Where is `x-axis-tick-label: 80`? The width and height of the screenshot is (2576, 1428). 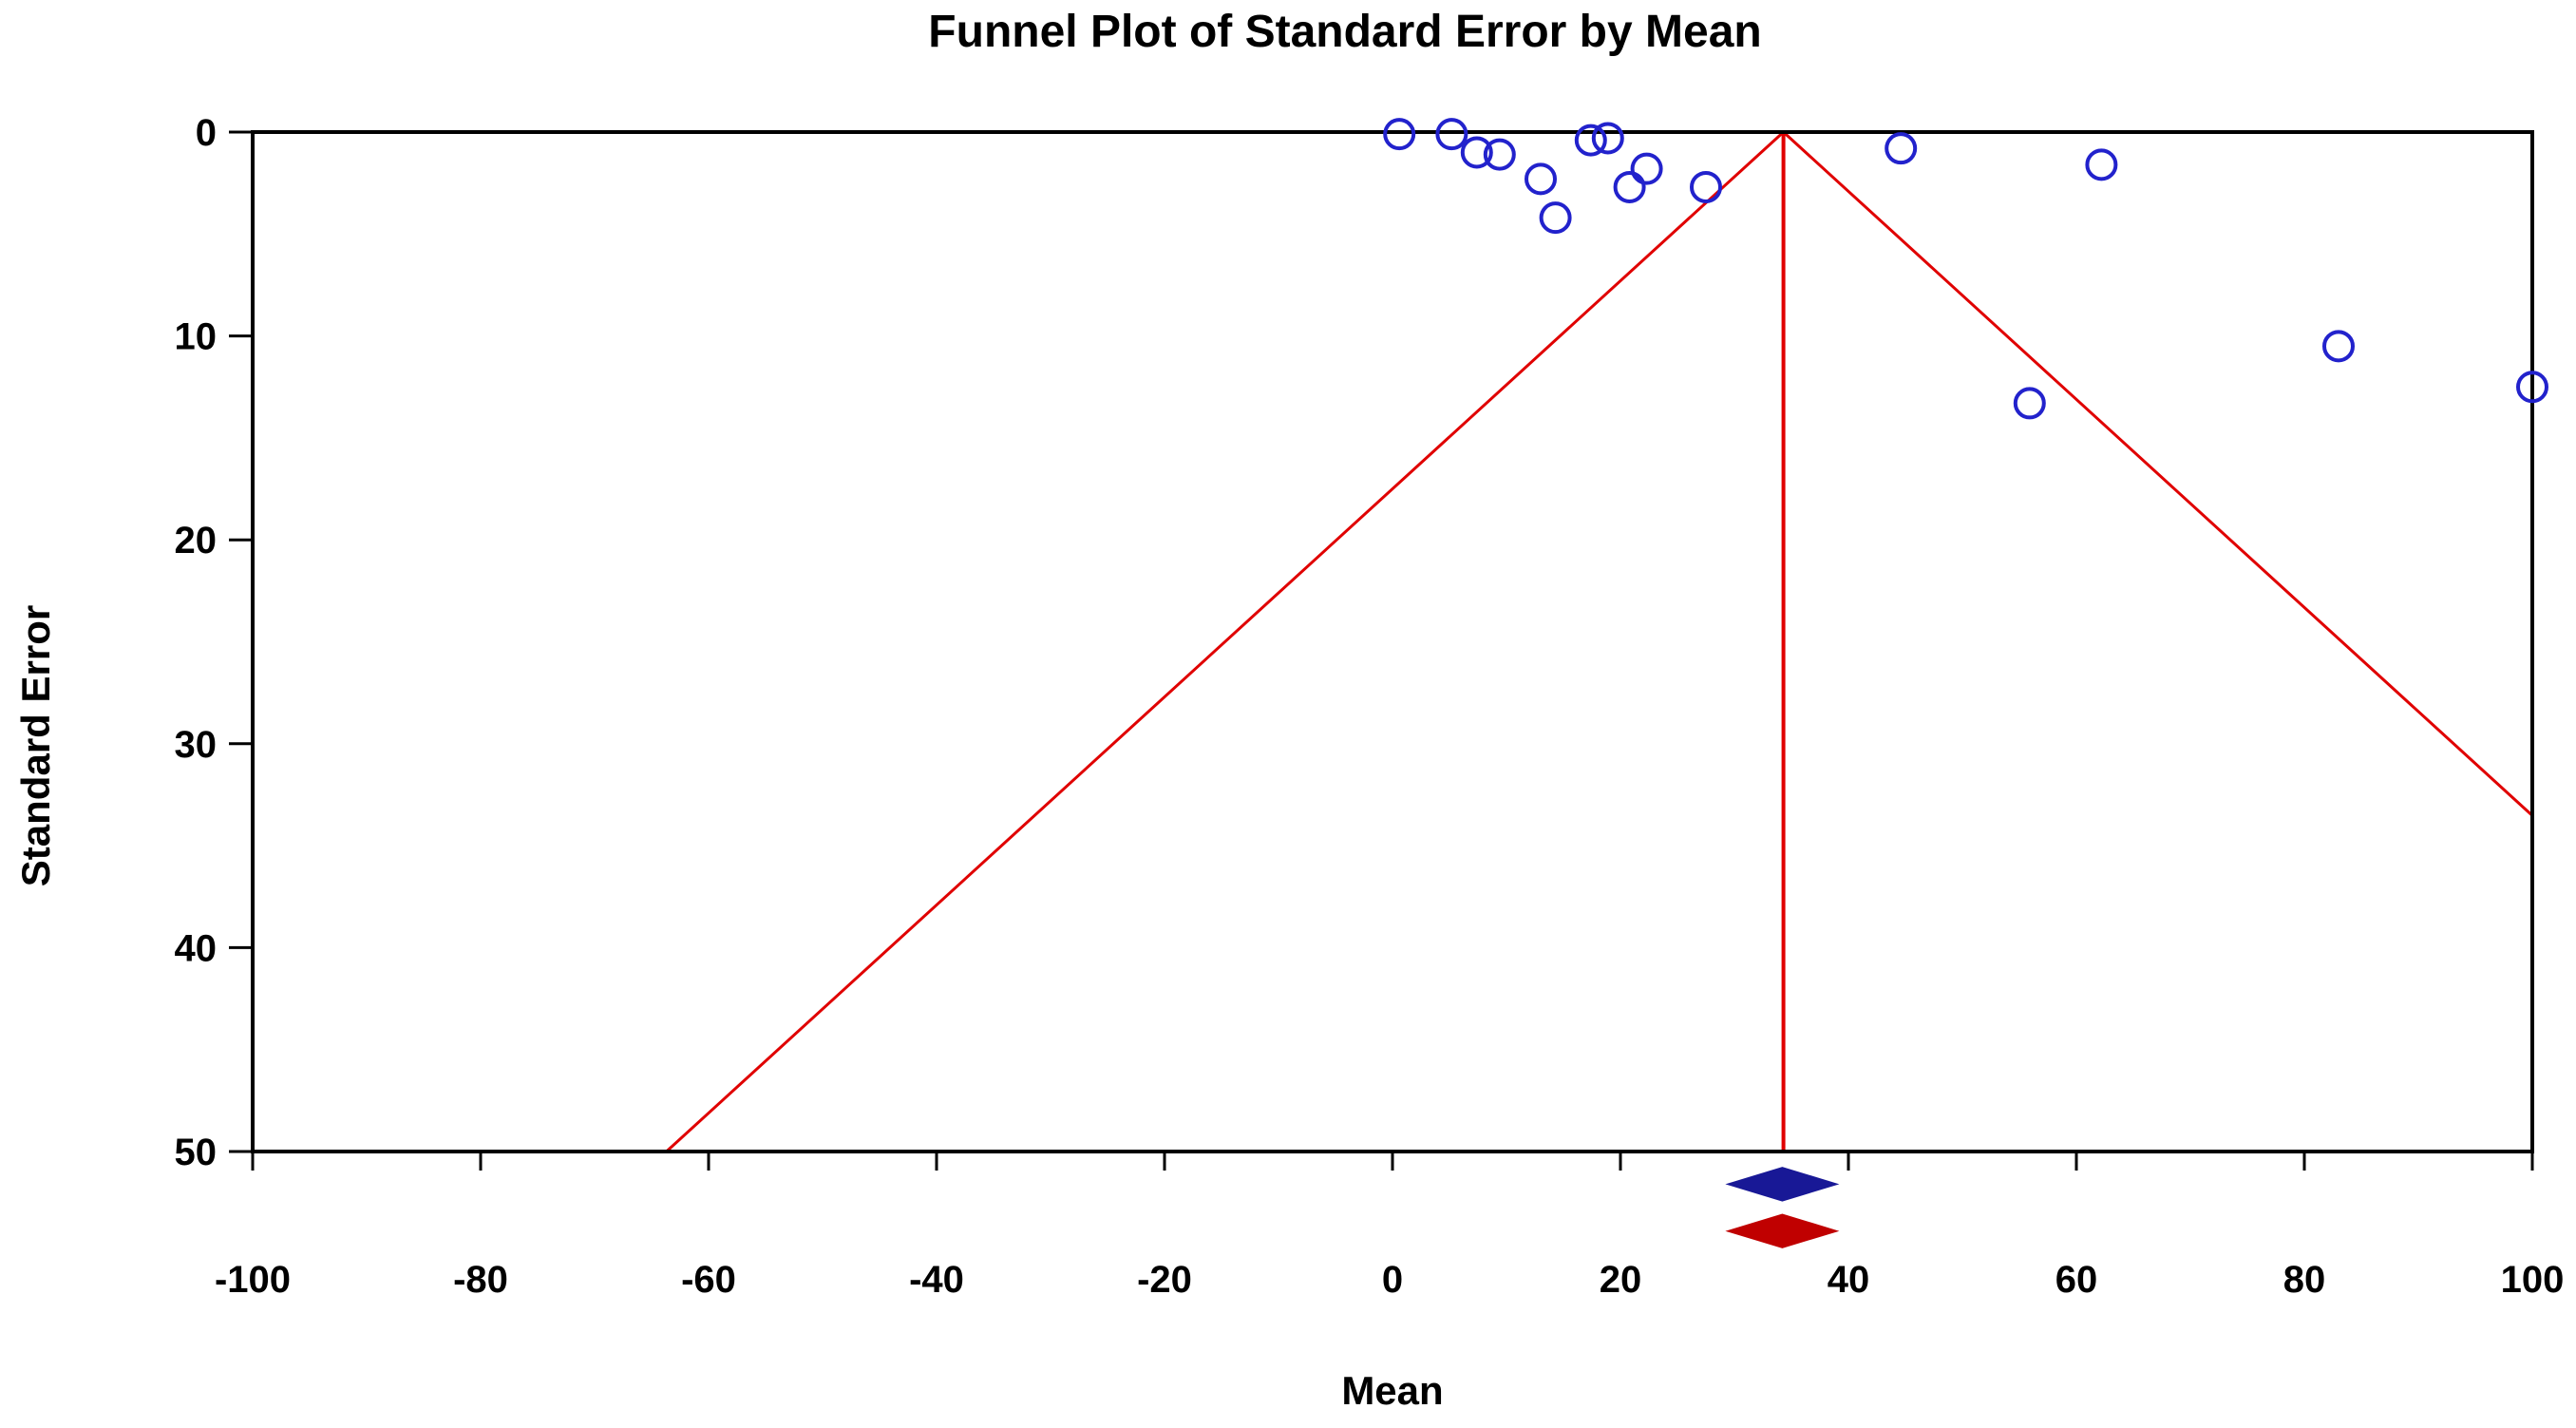
x-axis-tick-label: 80 is located at coordinates (2304, 1280).